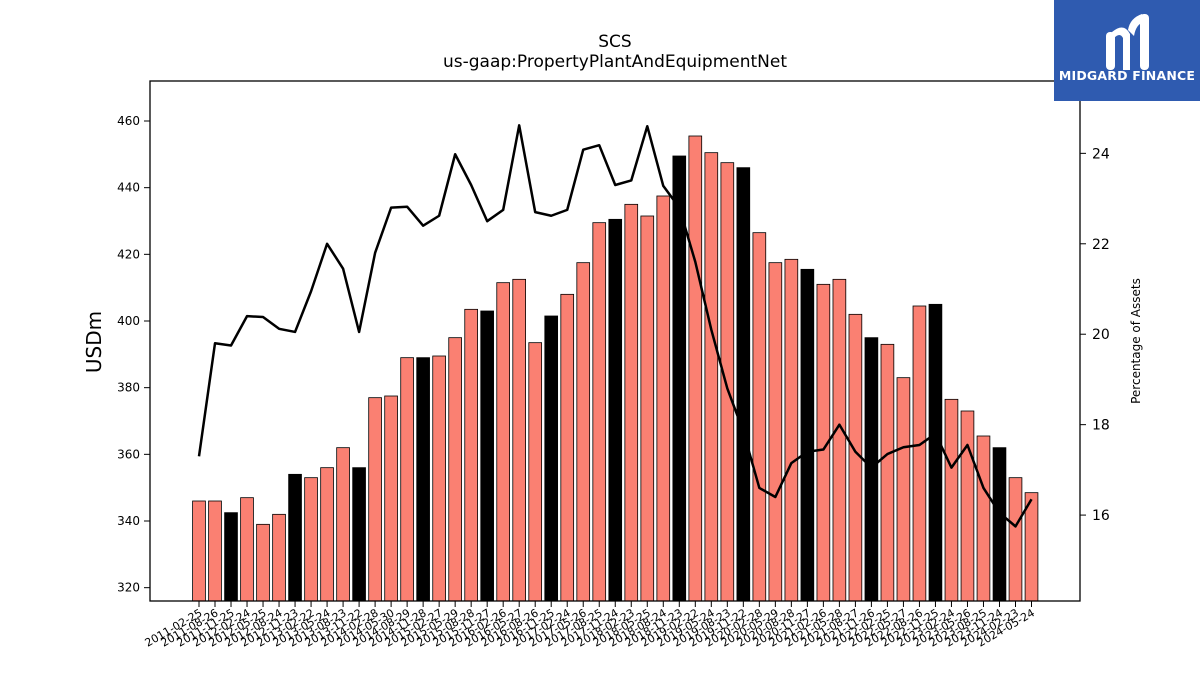 This screenshot has height=675, width=1200. I want to click on left-axis-ticks: 320 340 360 380 400 420 440 460, so click(133, 354).